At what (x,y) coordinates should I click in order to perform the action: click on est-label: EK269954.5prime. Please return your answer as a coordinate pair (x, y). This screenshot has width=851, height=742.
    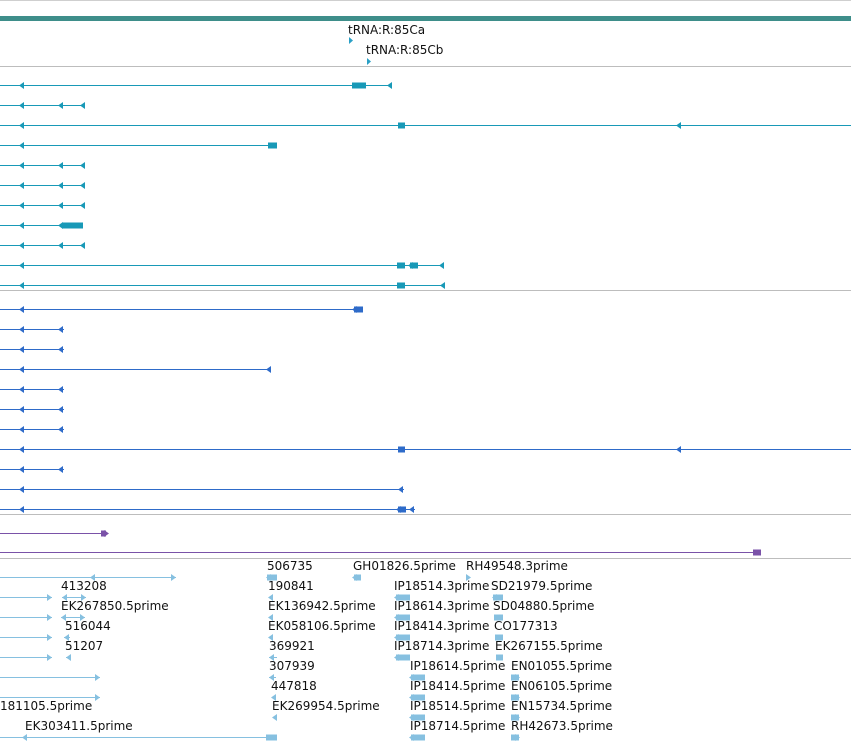
    Looking at the image, I should click on (326, 706).